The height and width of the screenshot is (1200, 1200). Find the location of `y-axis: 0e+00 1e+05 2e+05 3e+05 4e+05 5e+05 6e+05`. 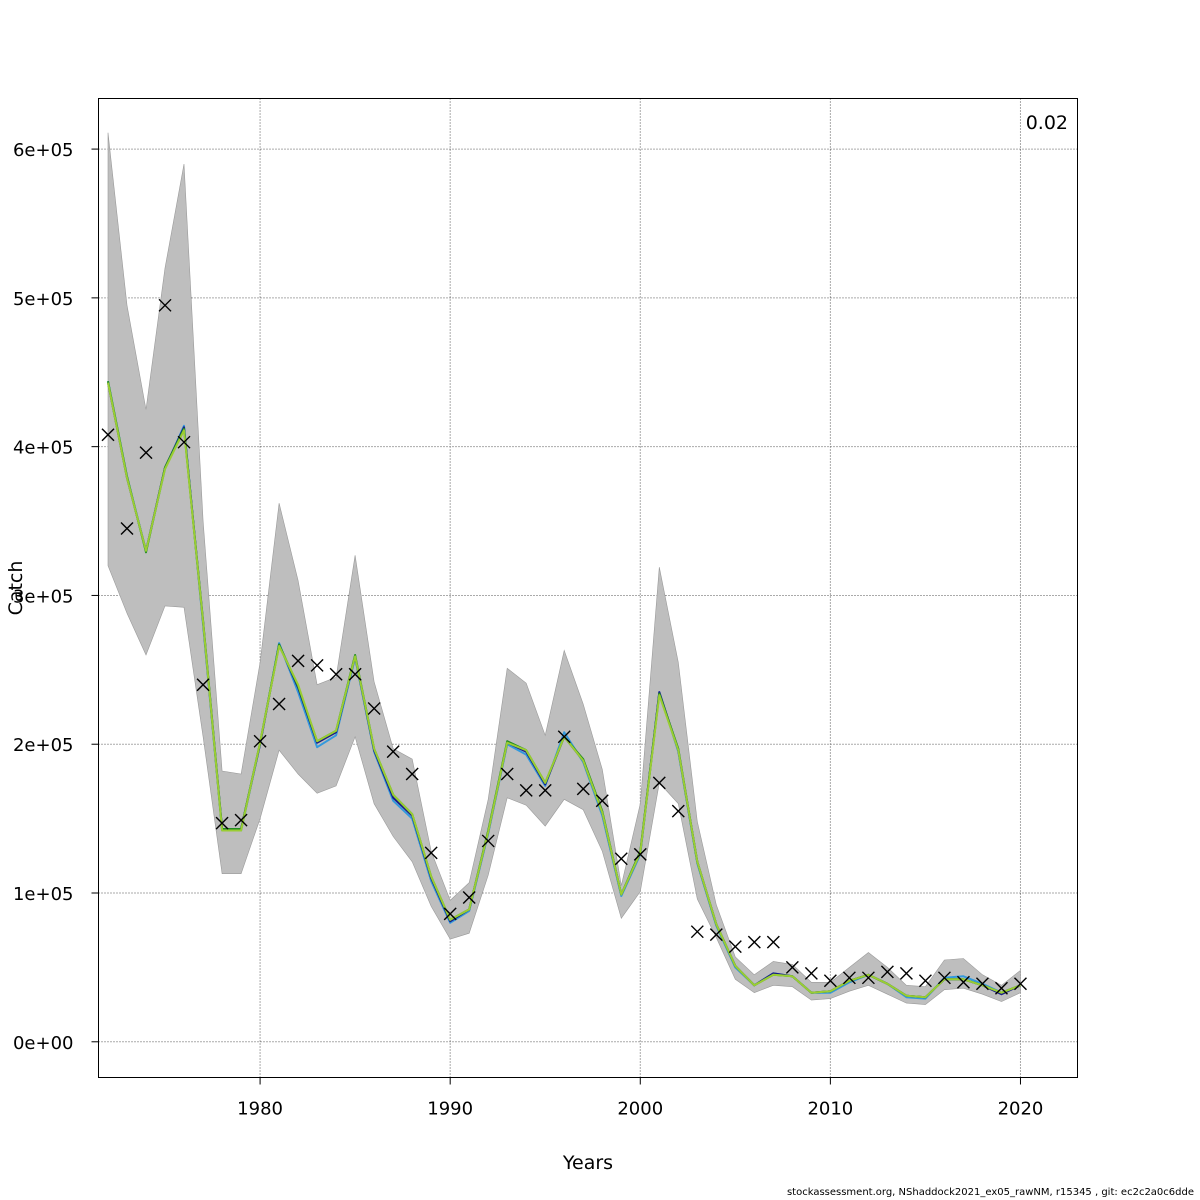

y-axis: 0e+00 1e+05 2e+05 3e+05 4e+05 5e+05 6e+05 is located at coordinates (56, 597).